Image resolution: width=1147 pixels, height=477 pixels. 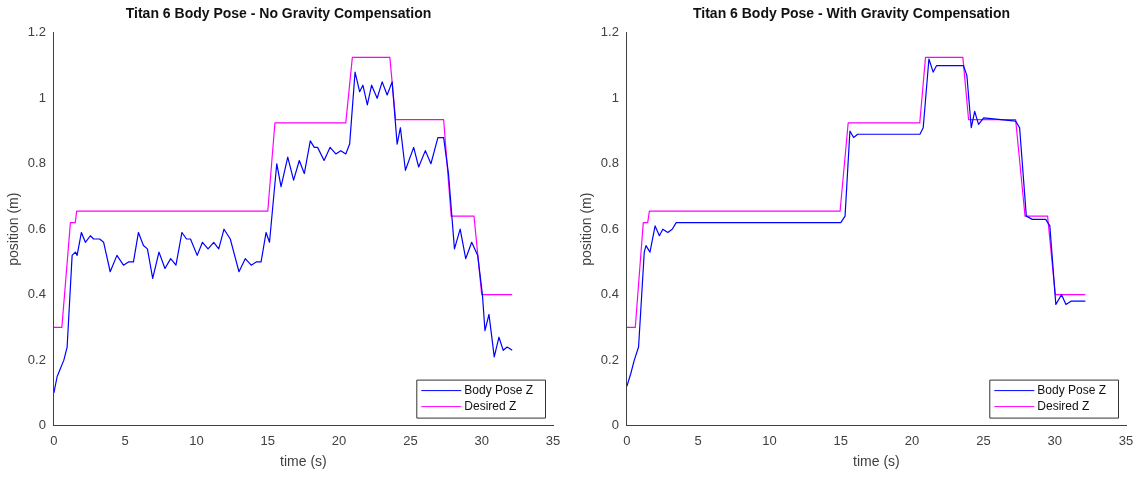 What do you see at coordinates (278, 13) in the screenshot?
I see `chart-title: Titan 6 Body Pose - No Gravity Compensation` at bounding box center [278, 13].